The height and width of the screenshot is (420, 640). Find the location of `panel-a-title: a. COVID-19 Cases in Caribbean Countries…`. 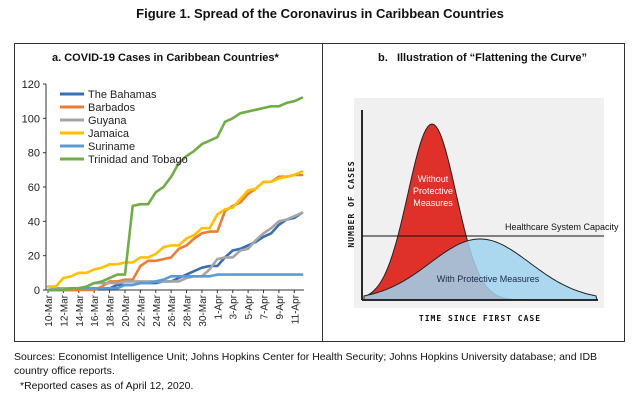

panel-a-title: a. COVID-19 Cases in Caribbean Countries… is located at coordinates (165, 58).